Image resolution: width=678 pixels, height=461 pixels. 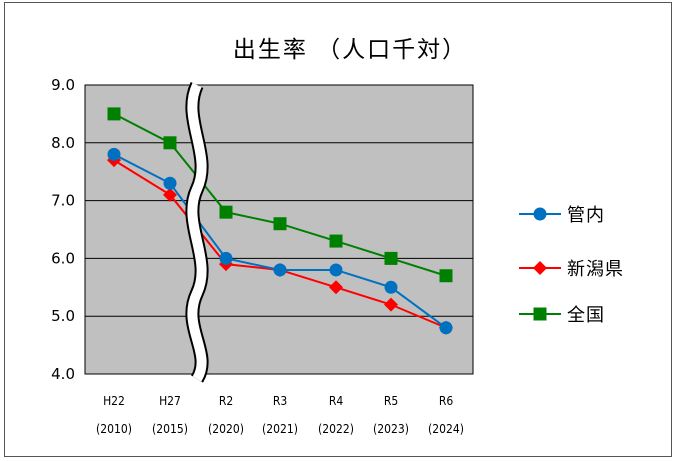 What do you see at coordinates (562, 315) in the screenshot?
I see `legend-item: 全国` at bounding box center [562, 315].